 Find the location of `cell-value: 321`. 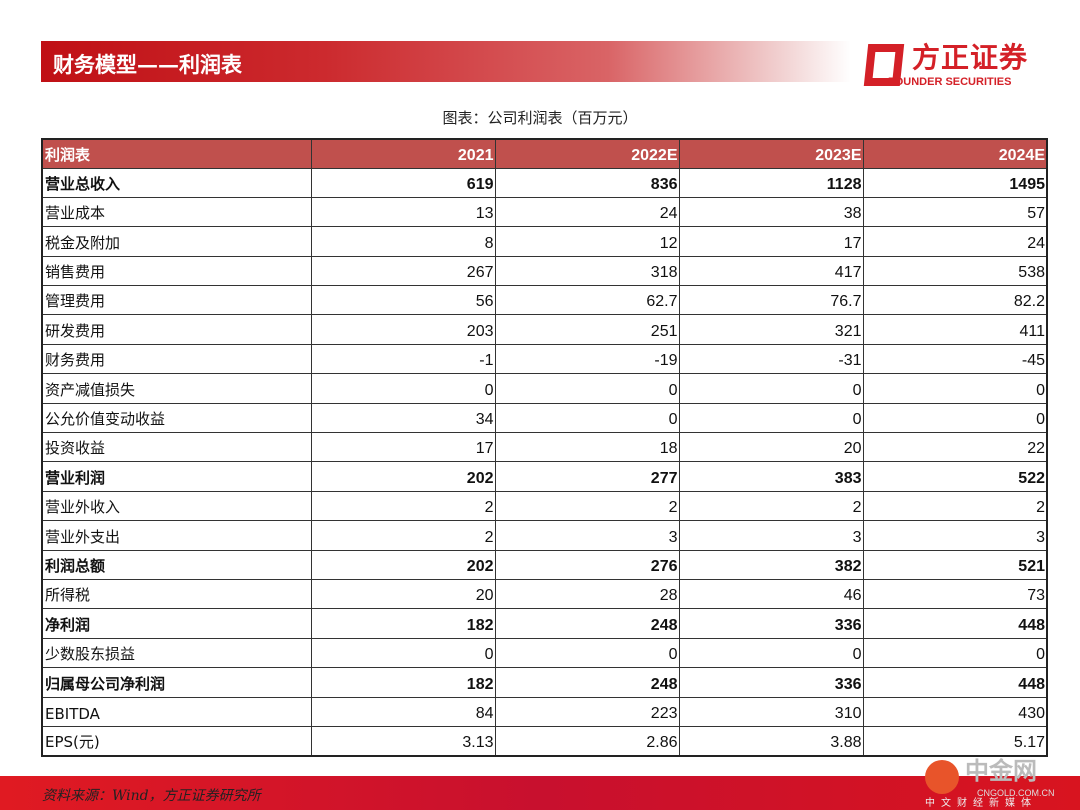

cell-value: 321 is located at coordinates (771, 329).